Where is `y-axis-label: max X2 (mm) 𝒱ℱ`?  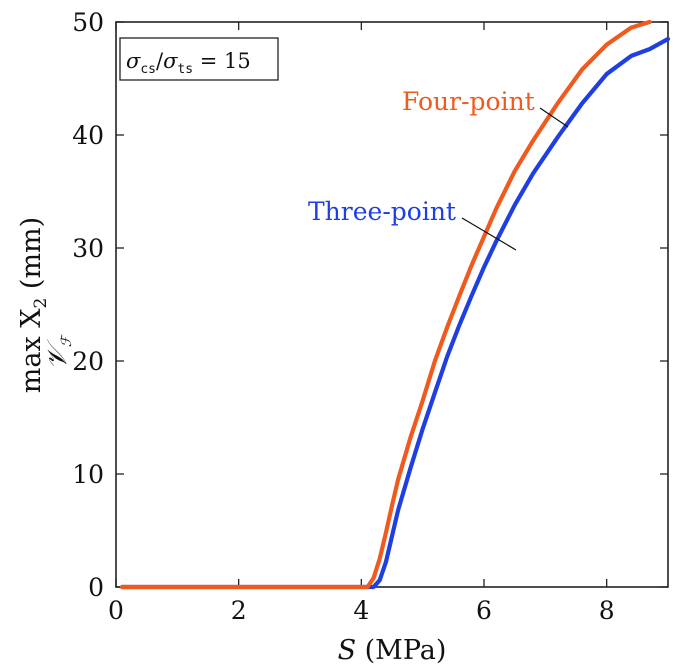
y-axis-label: max X2 (mm) 𝒱ℱ is located at coordinates (45, 305).